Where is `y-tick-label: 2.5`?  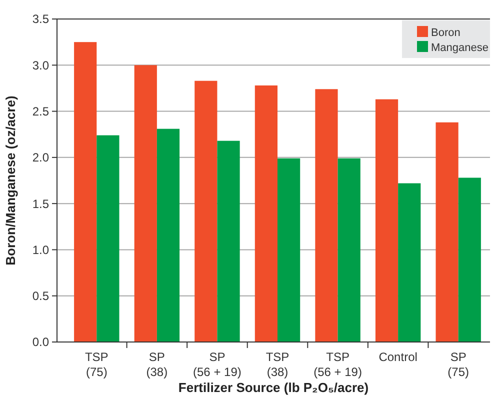 y-tick-label: 2.5 is located at coordinates (41, 111).